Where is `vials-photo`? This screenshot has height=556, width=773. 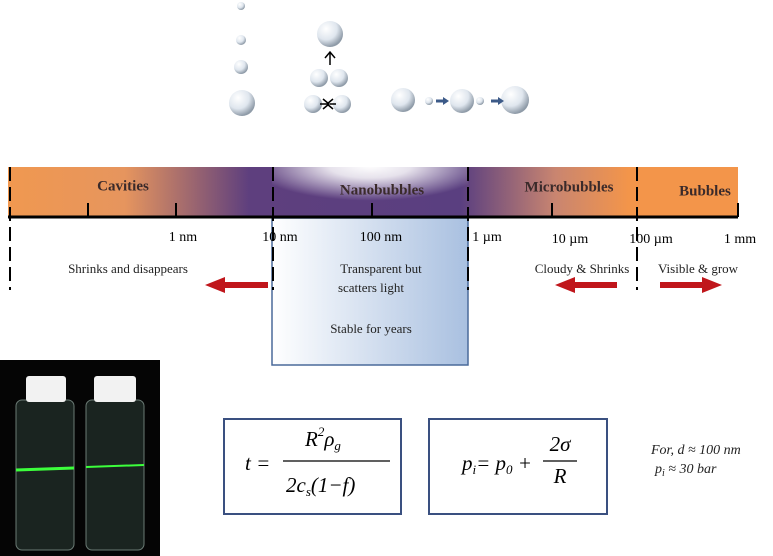
vials-photo is located at coordinates (80, 458).